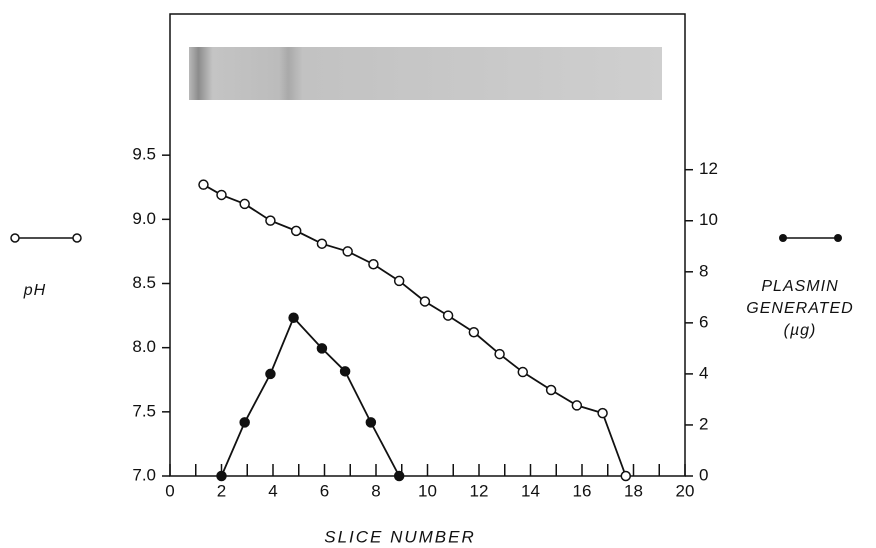 This screenshot has height=548, width=876. What do you see at coordinates (144, 154) in the screenshot?
I see `y-tick-label: 9.5` at bounding box center [144, 154].